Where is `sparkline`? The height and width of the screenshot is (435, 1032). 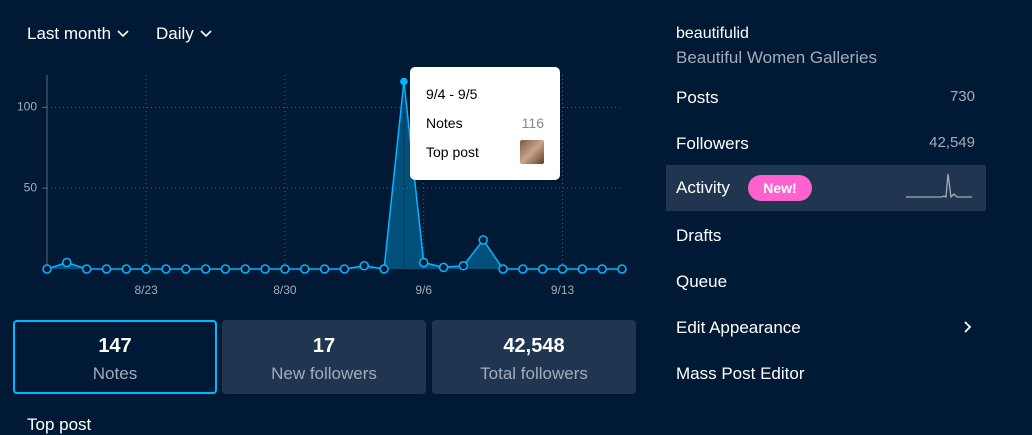
sparkline is located at coordinates (939, 186).